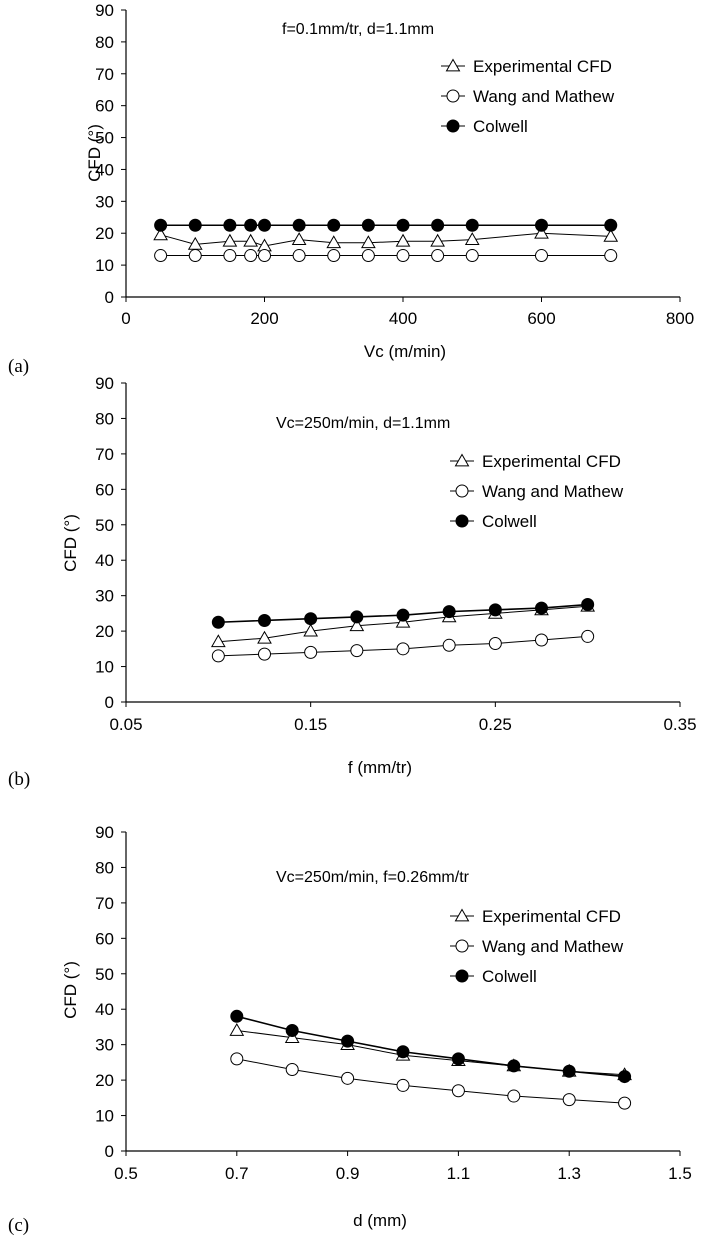  Describe the element at coordinates (264, 318) in the screenshot. I see `x-tick-label: 200` at that location.